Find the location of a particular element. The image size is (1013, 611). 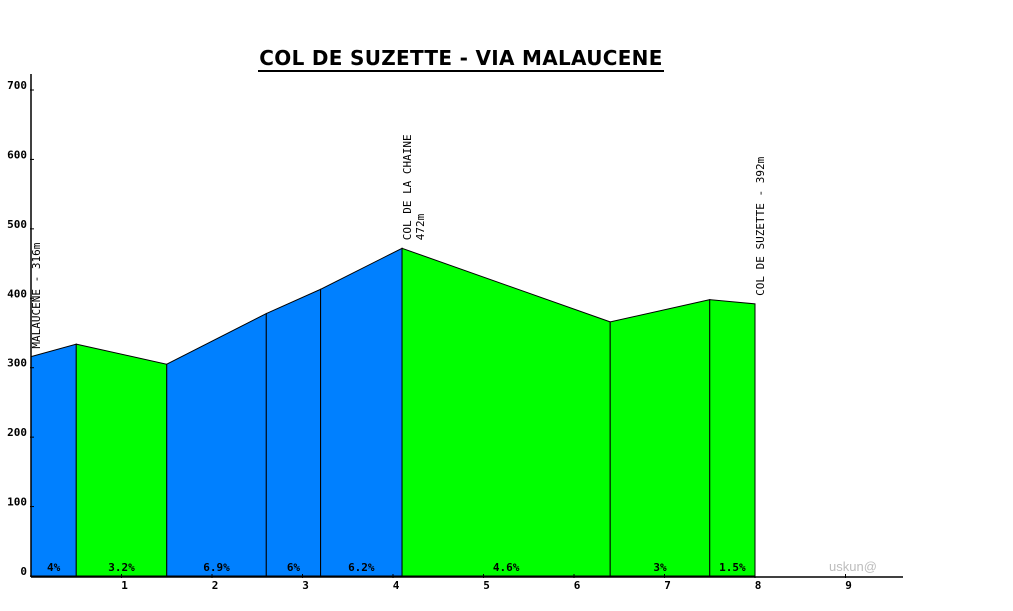

y-tick-label: 0 is located at coordinates (23, 571).